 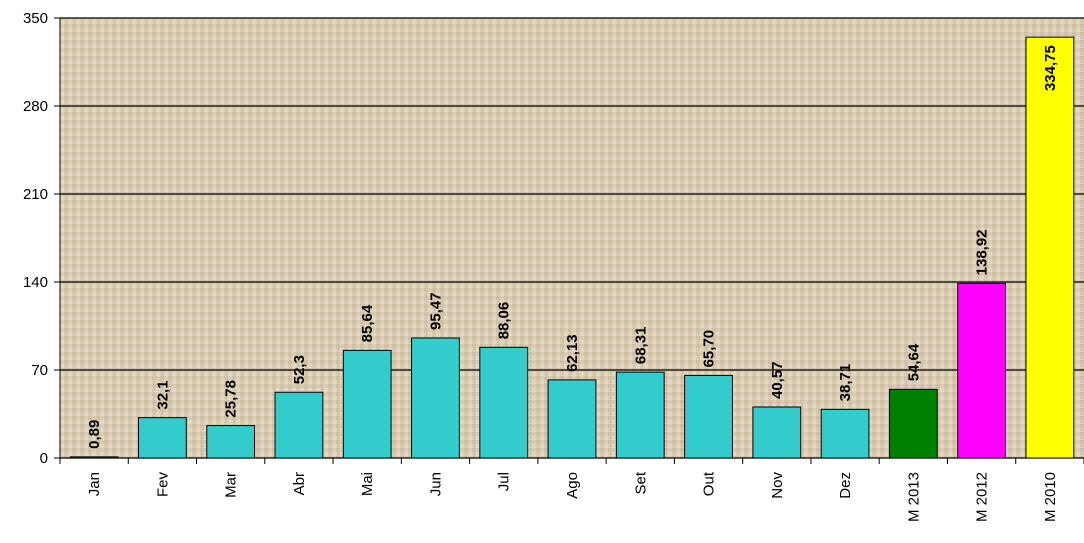 What do you see at coordinates (640, 482) in the screenshot?
I see `x-tick-label: Set` at bounding box center [640, 482].